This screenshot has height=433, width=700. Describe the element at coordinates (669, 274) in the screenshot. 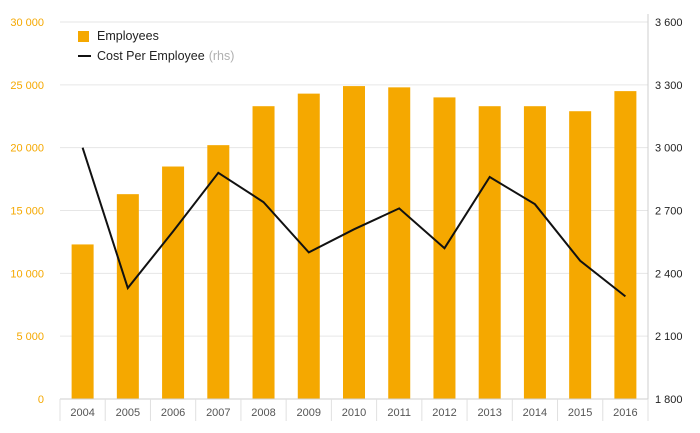

I see `right-tick-label: 2 400` at that location.